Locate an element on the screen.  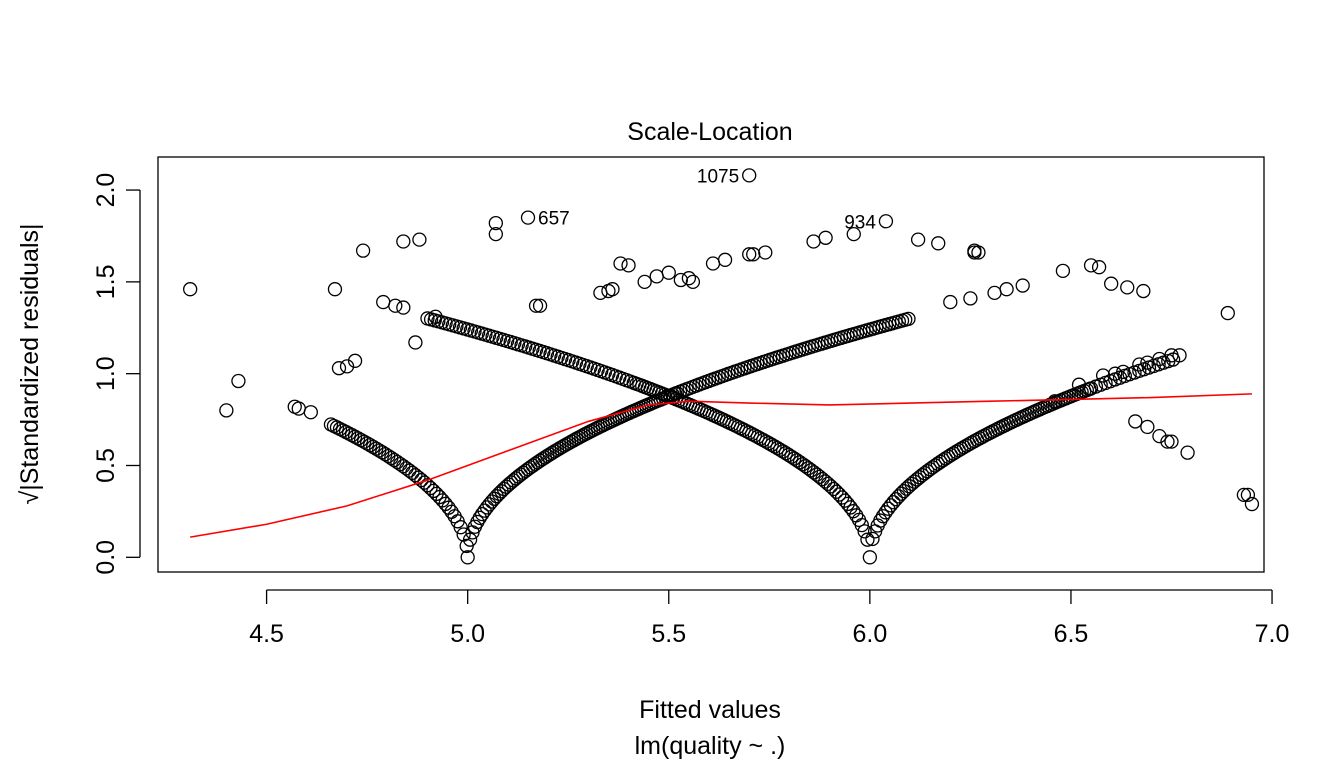
y-tick-label: 0.0 is located at coordinates (106, 557).